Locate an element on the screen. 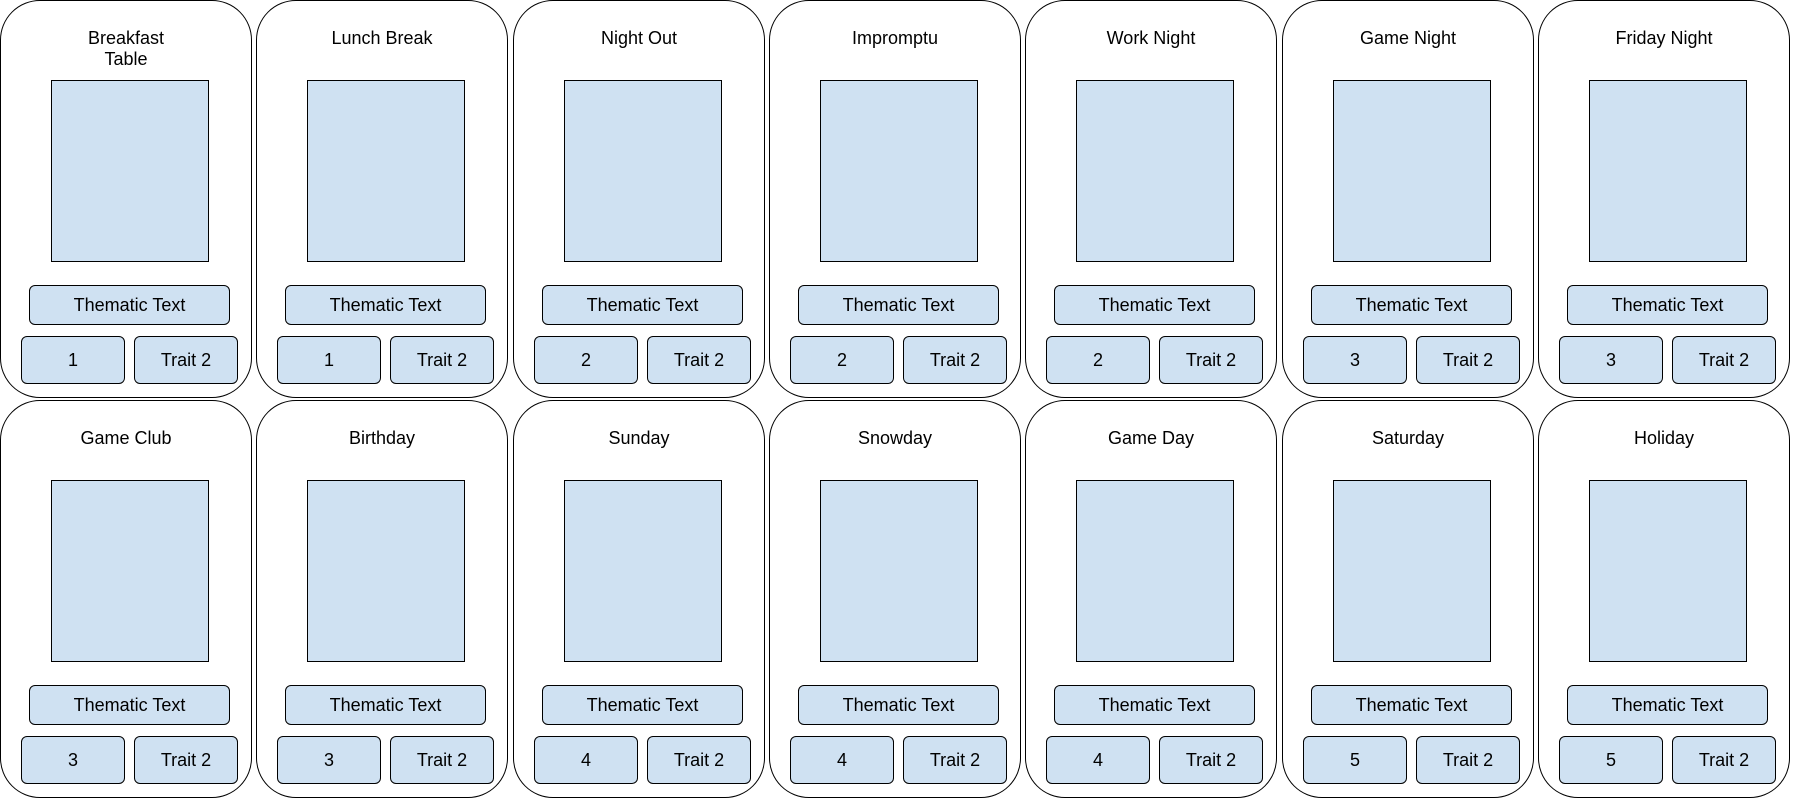 This screenshot has height=798, width=1793. card: Holiday Thematic Text 5 Trait 2 is located at coordinates (1664, 599).